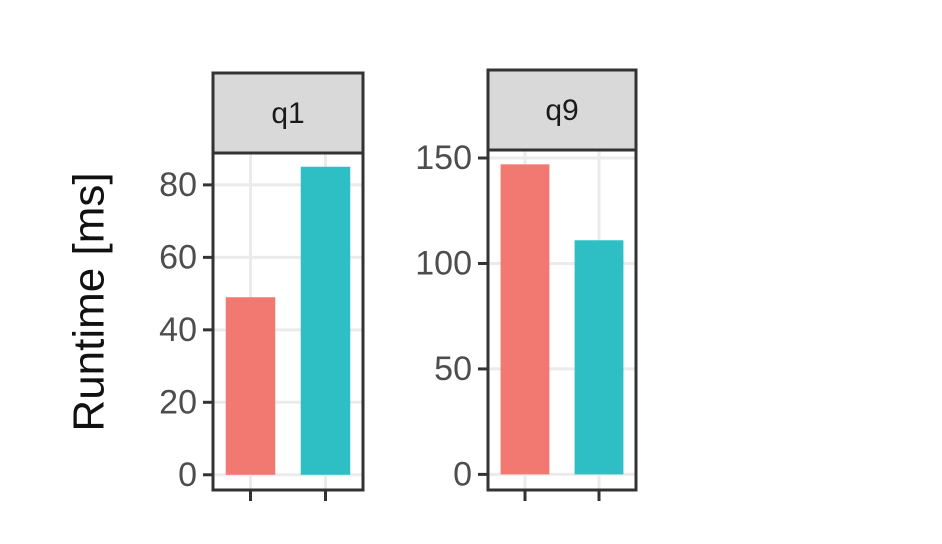  I want to click on y-tick-label: 80, so click(178, 185).